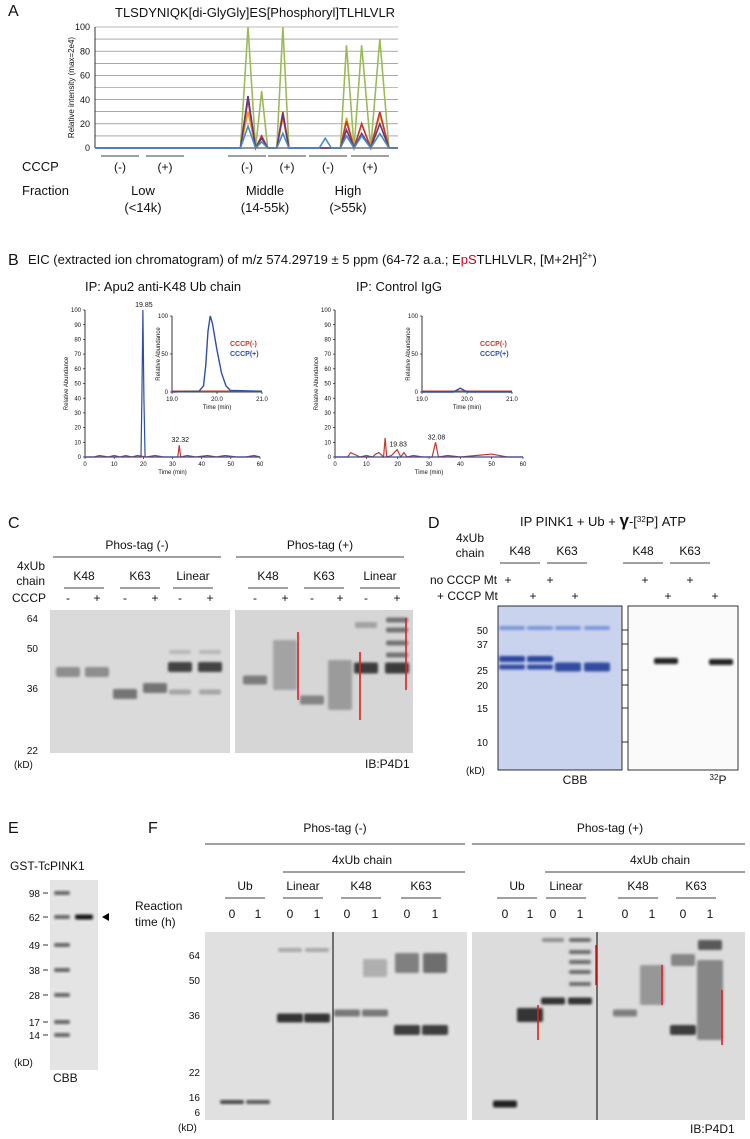 This screenshot has height=1139, width=750. Describe the element at coordinates (633, 521) in the screenshot. I see `title-part: -[` at that location.